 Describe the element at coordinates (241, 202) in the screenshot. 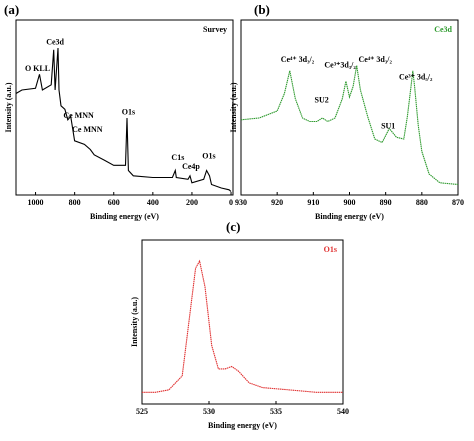

I see `x-tick-label: 930` at that location.